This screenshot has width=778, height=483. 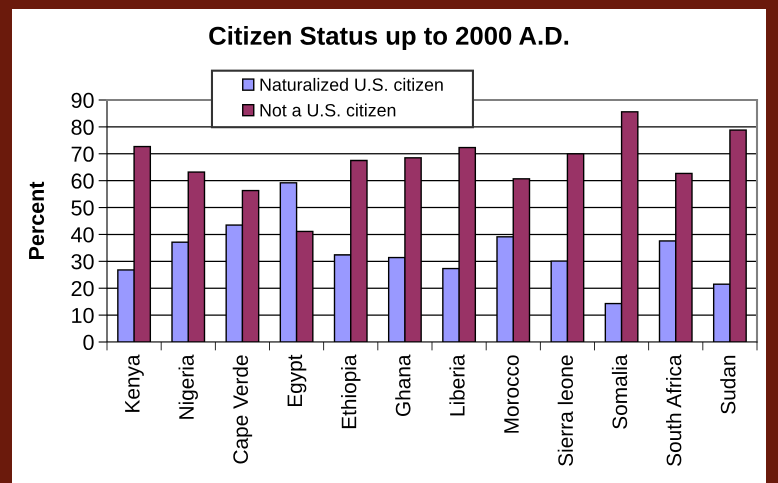 What do you see at coordinates (88, 342) in the screenshot?
I see `y-tick-label: 0` at bounding box center [88, 342].